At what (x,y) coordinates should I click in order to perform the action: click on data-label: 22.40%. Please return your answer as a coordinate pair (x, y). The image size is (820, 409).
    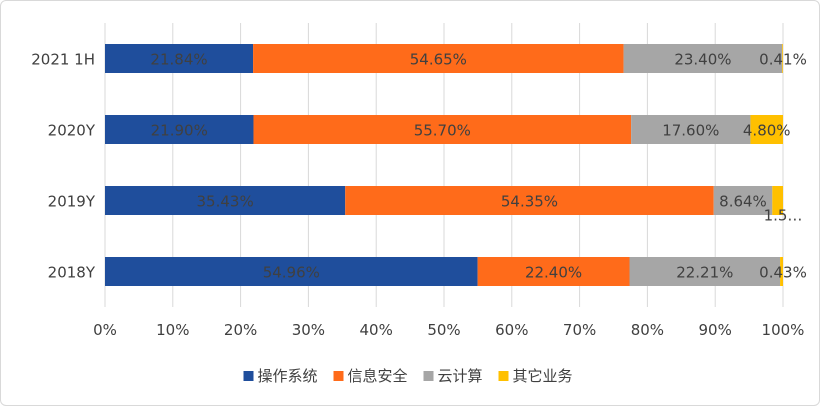
    Looking at the image, I should click on (553, 273).